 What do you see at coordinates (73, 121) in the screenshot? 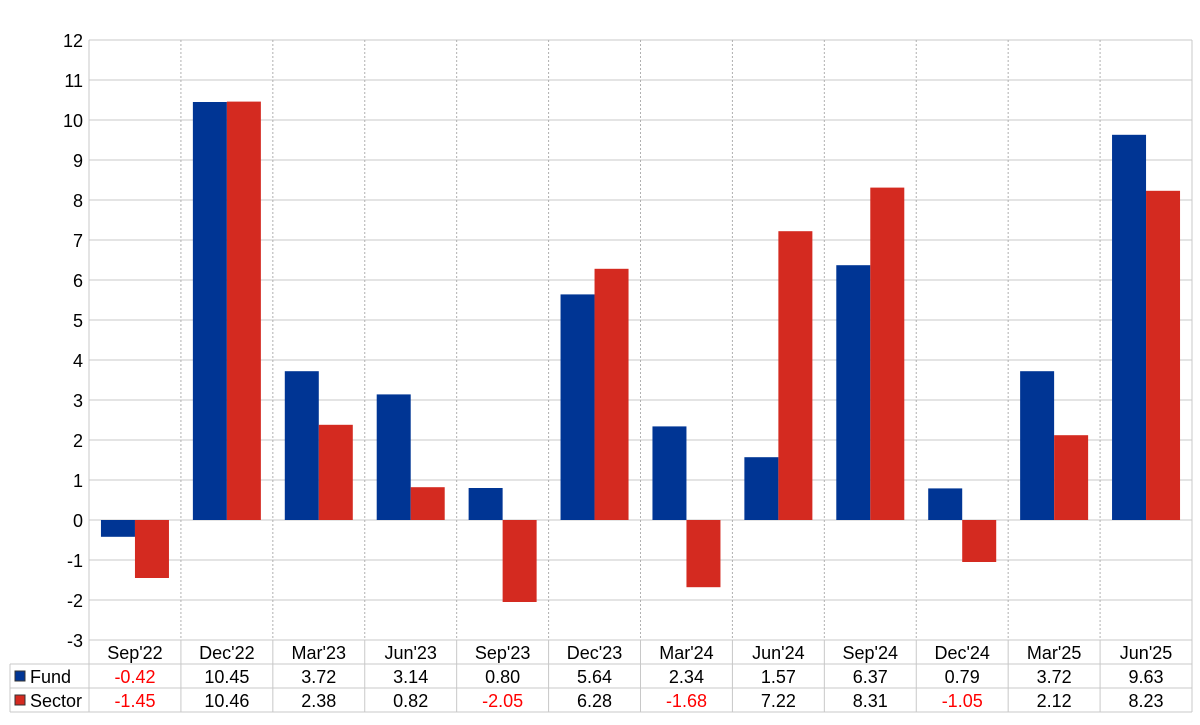
I see `y-tick-label: 10` at bounding box center [73, 121].